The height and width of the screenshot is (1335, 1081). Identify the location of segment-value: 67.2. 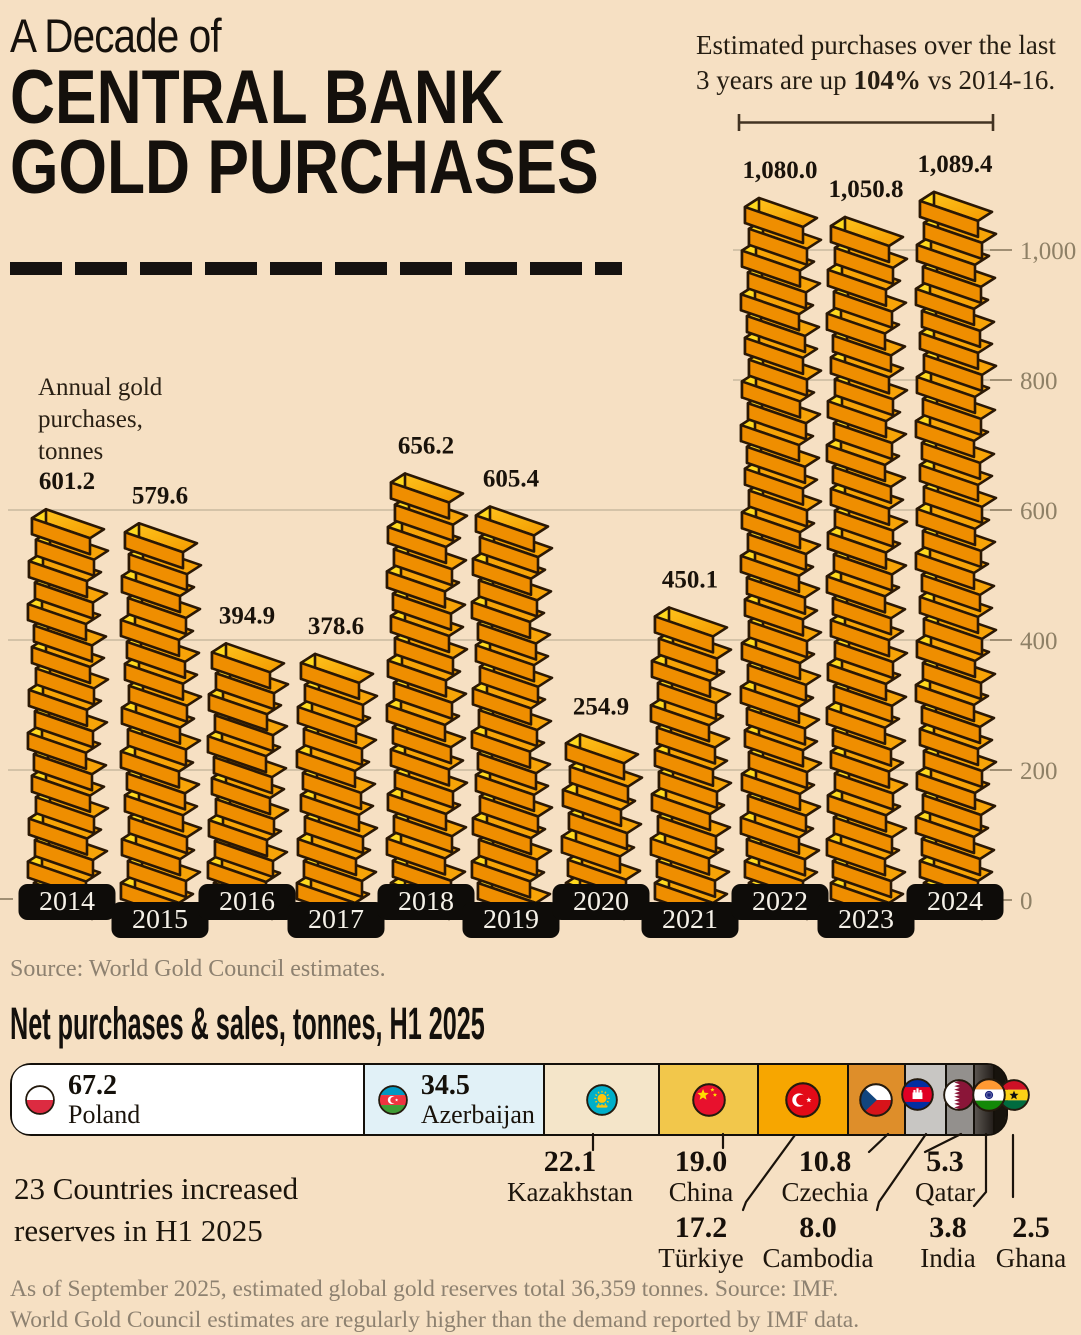
(92, 1086).